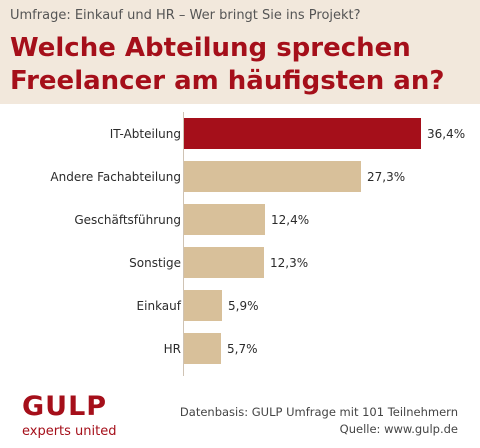 This screenshot has width=480, height=448. What do you see at coordinates (69, 431) in the screenshot?
I see `logo-tagline: experts united` at bounding box center [69, 431].